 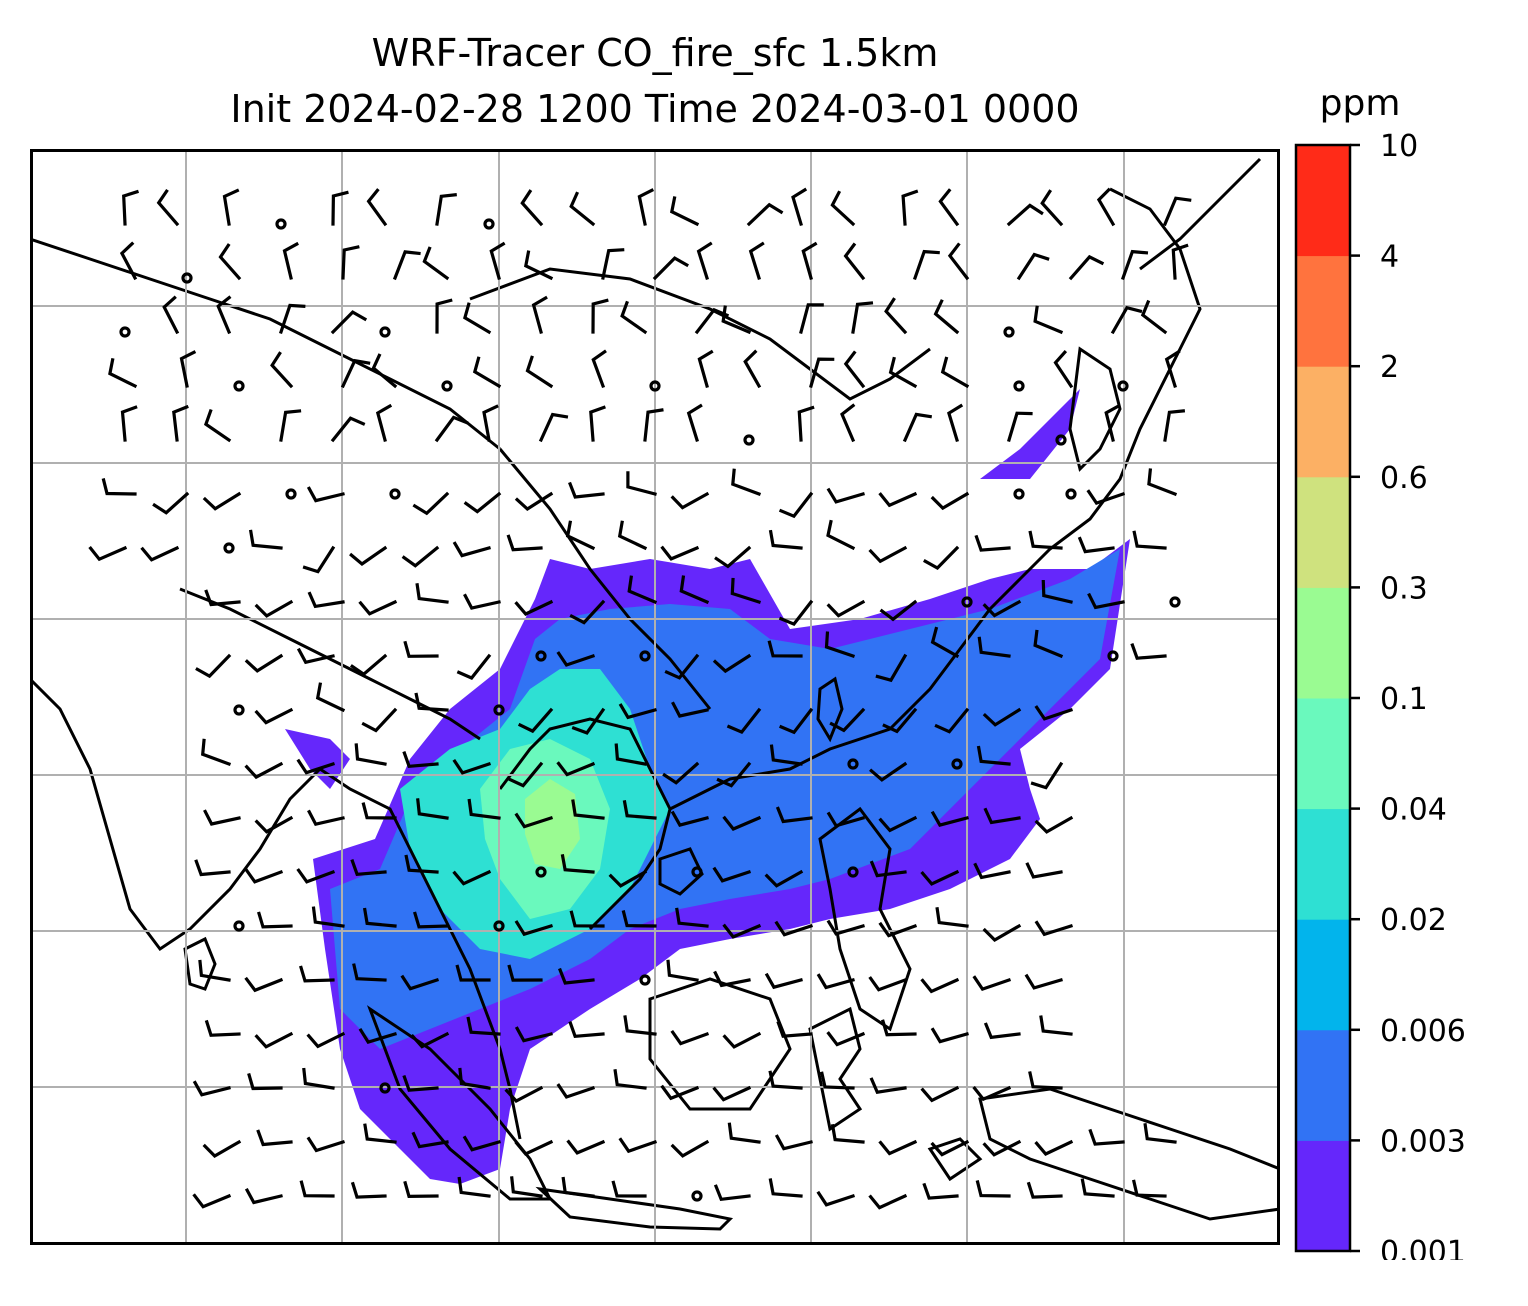 I want to click on colorbar-bands, so click(x=1323, y=698).